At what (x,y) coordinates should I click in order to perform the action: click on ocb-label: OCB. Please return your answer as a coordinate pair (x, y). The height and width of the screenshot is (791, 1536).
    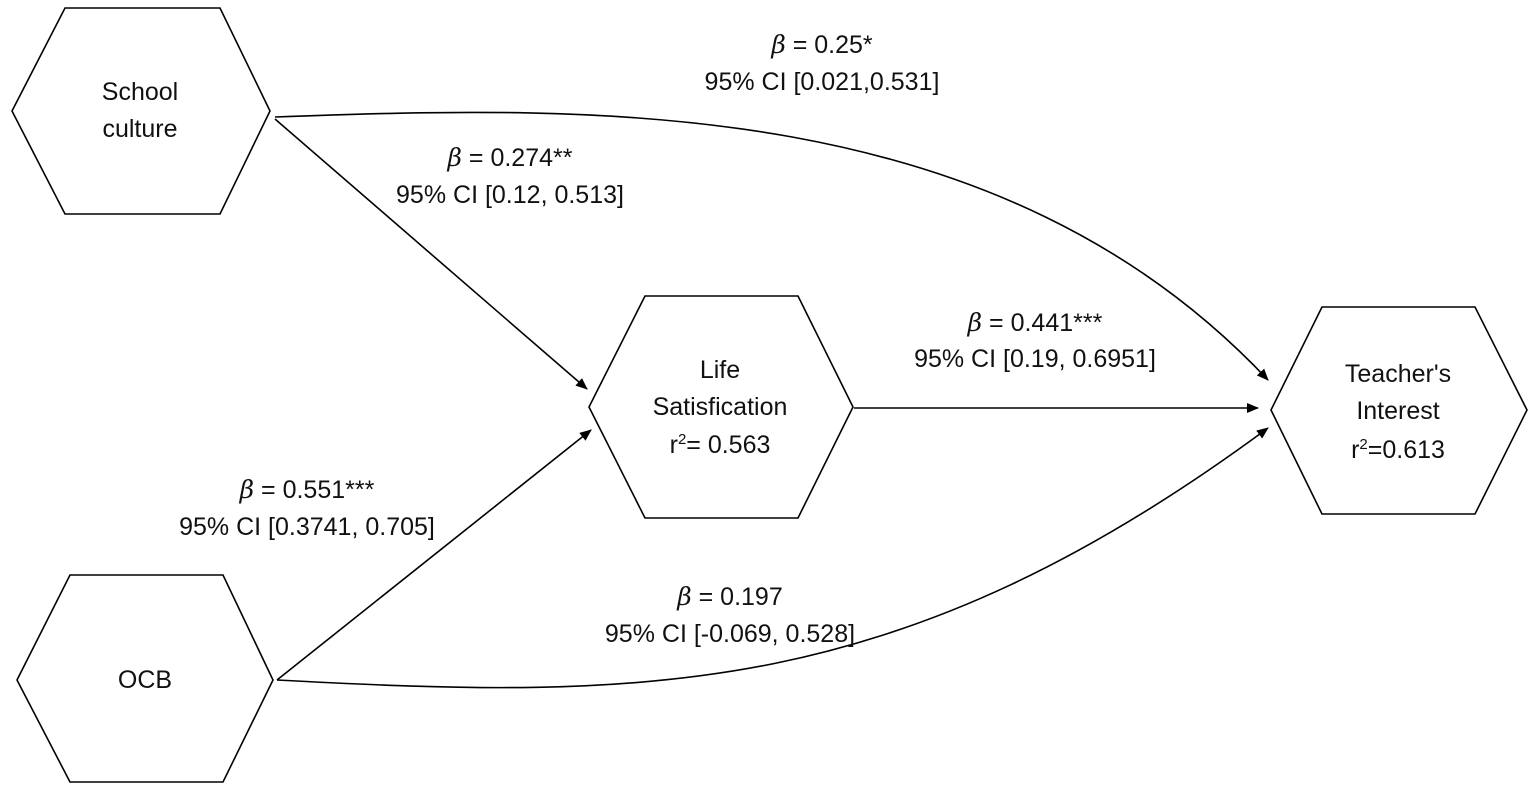
    Looking at the image, I should click on (145, 680).